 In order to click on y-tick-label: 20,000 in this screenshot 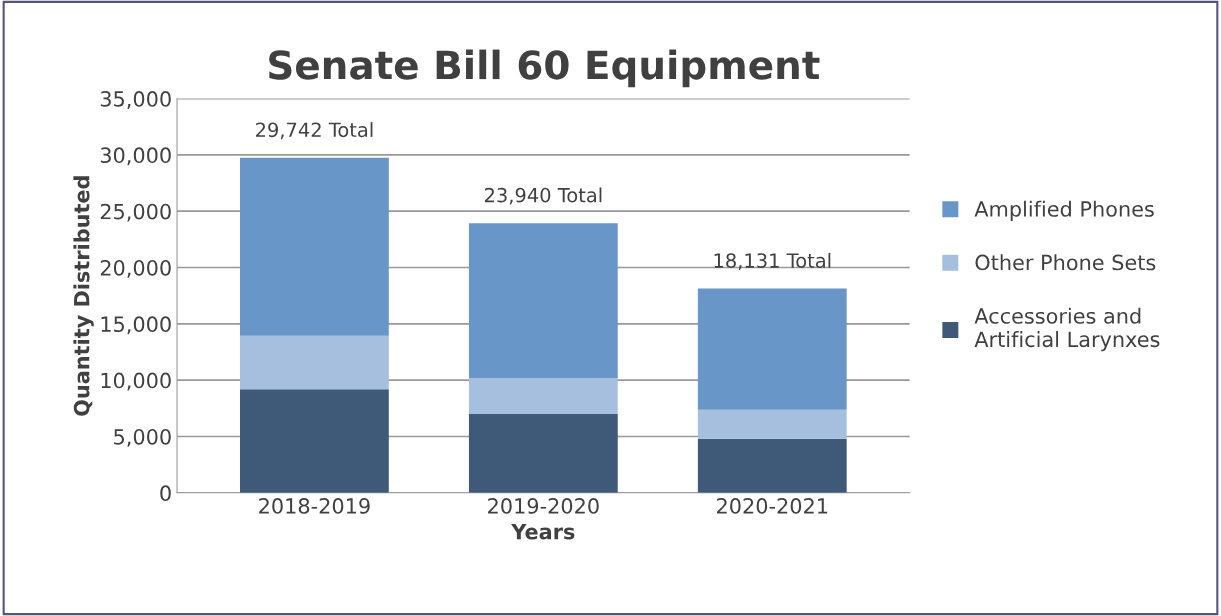, I will do `click(135, 268)`.